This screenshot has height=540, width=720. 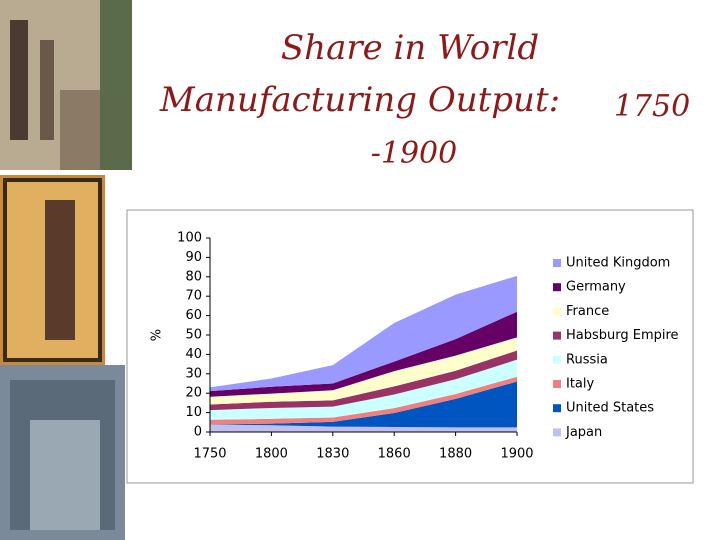 What do you see at coordinates (198, 432) in the screenshot?
I see `y-tick-label: 0` at bounding box center [198, 432].